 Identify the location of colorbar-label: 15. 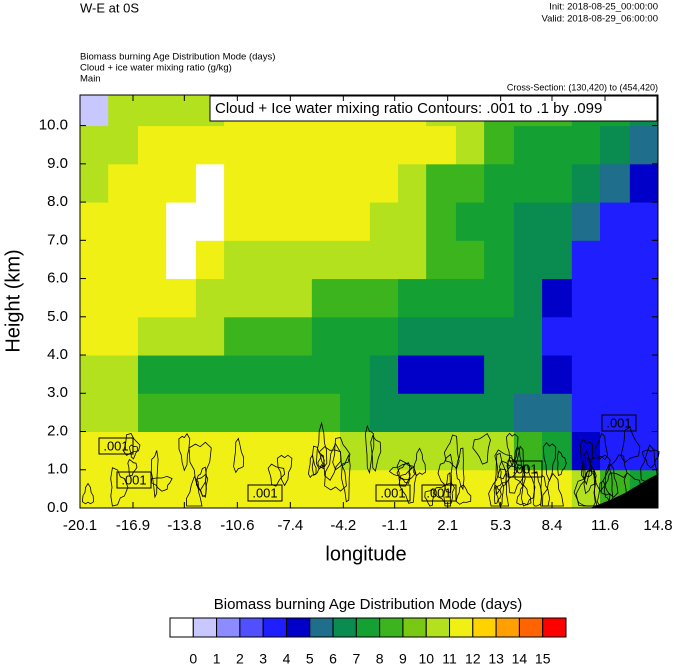
(543, 659).